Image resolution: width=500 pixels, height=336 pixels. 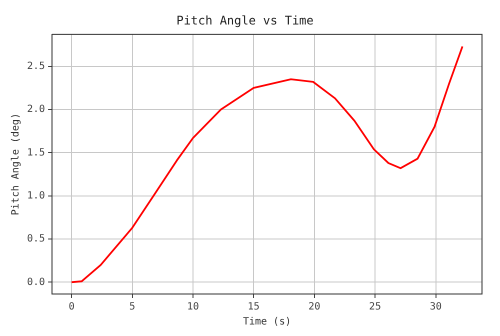 What do you see at coordinates (36, 152) in the screenshot?
I see `y-tick-label: 1.5` at bounding box center [36, 152].